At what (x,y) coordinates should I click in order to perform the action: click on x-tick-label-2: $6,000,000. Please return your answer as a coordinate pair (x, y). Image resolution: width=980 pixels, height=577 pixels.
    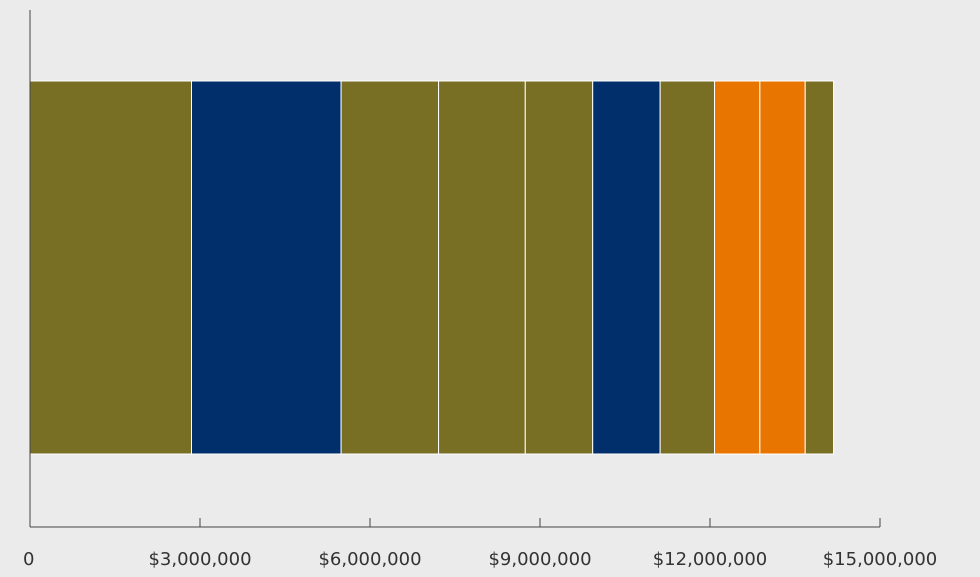
    Looking at the image, I should click on (369, 559).